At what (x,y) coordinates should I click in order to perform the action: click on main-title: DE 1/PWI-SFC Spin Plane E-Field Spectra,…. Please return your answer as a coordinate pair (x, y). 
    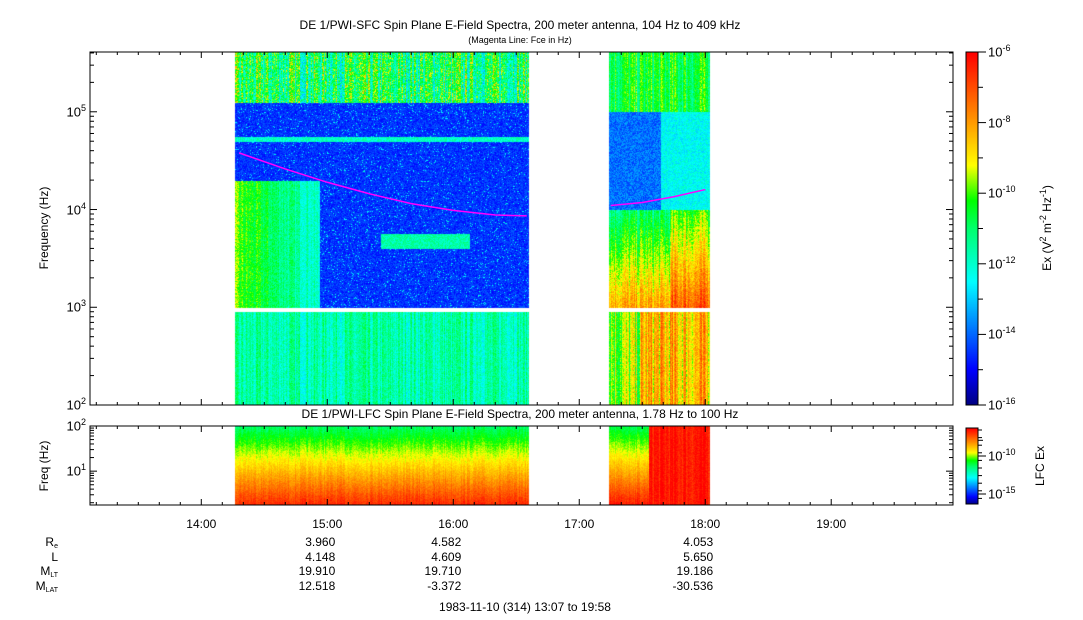
    Looking at the image, I should click on (520, 25).